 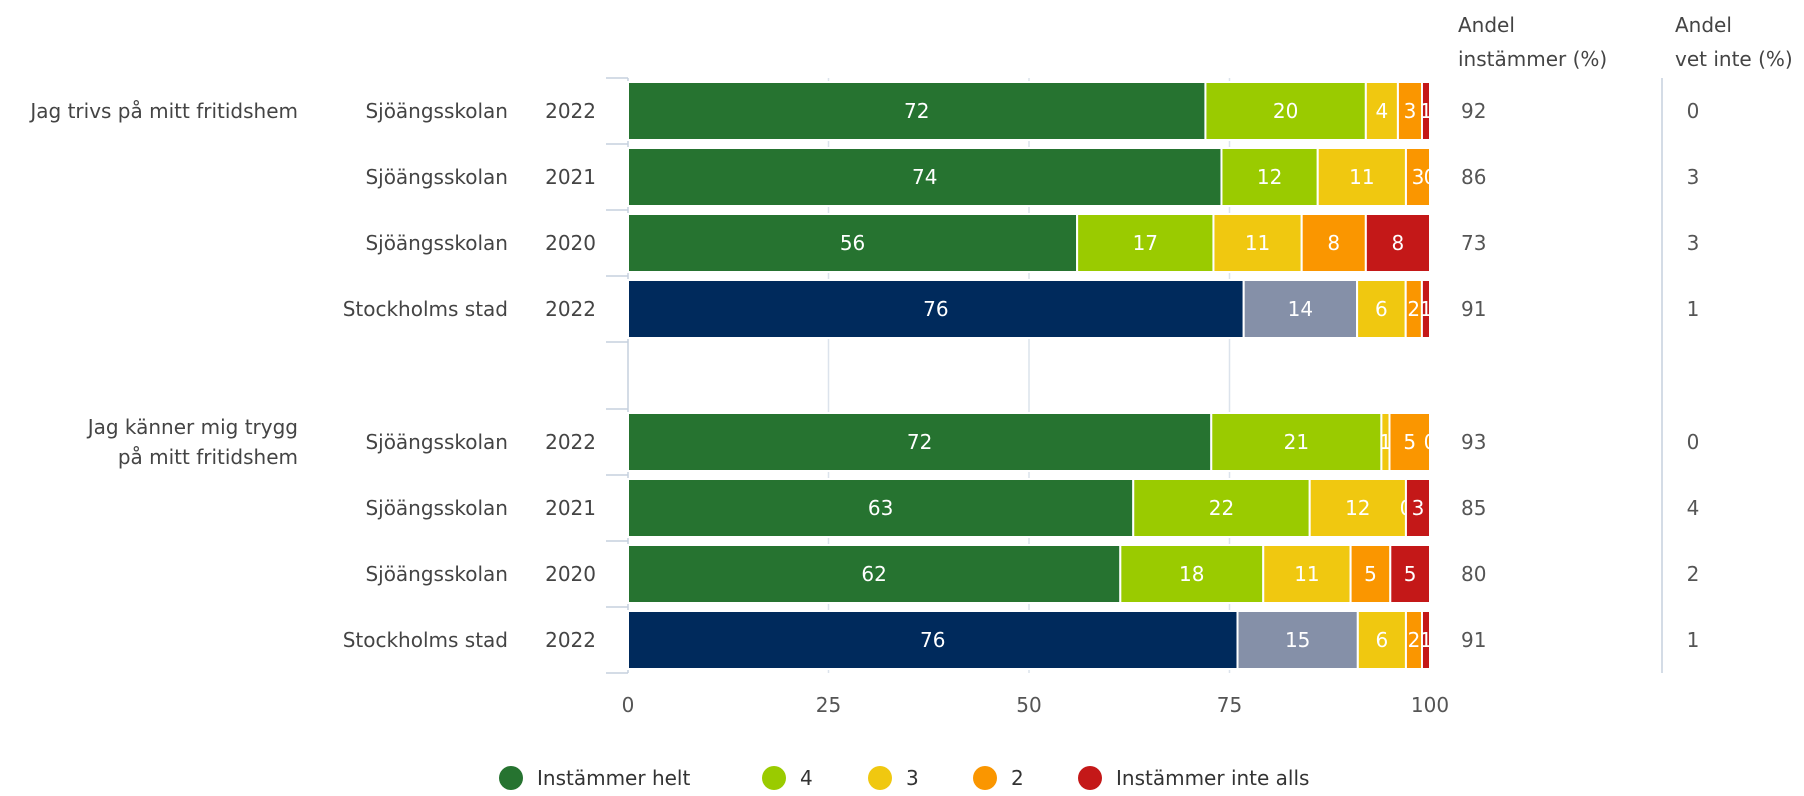 I want to click on question-label: på mitt fritidshem, so click(x=208, y=457).